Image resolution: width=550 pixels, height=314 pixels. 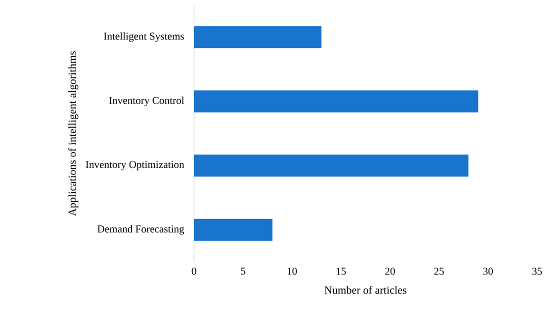 I want to click on x-tick-label: 0, so click(x=194, y=271).